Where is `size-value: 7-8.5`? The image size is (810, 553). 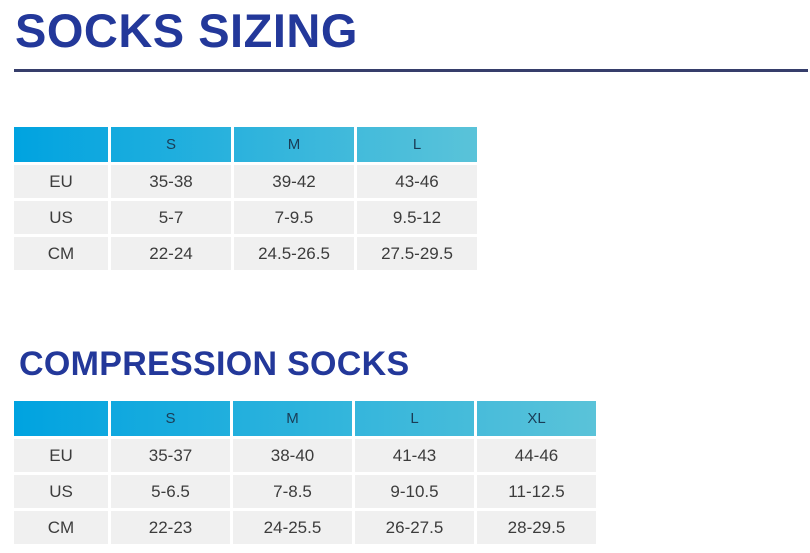
size-value: 7-8.5 is located at coordinates (292, 491).